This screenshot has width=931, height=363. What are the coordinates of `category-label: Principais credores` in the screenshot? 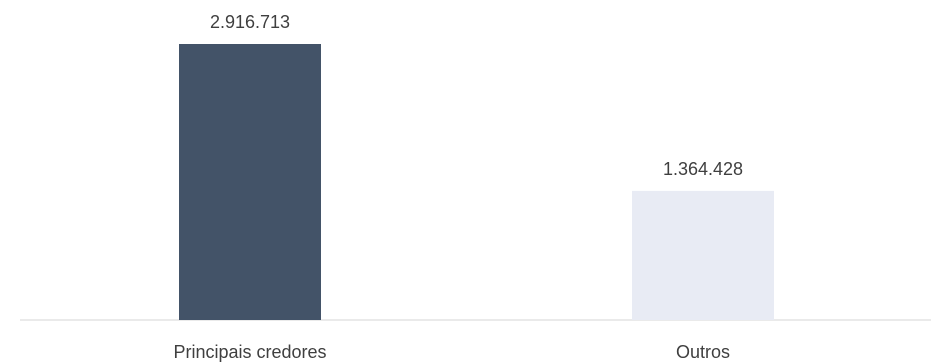 It's located at (249, 352).